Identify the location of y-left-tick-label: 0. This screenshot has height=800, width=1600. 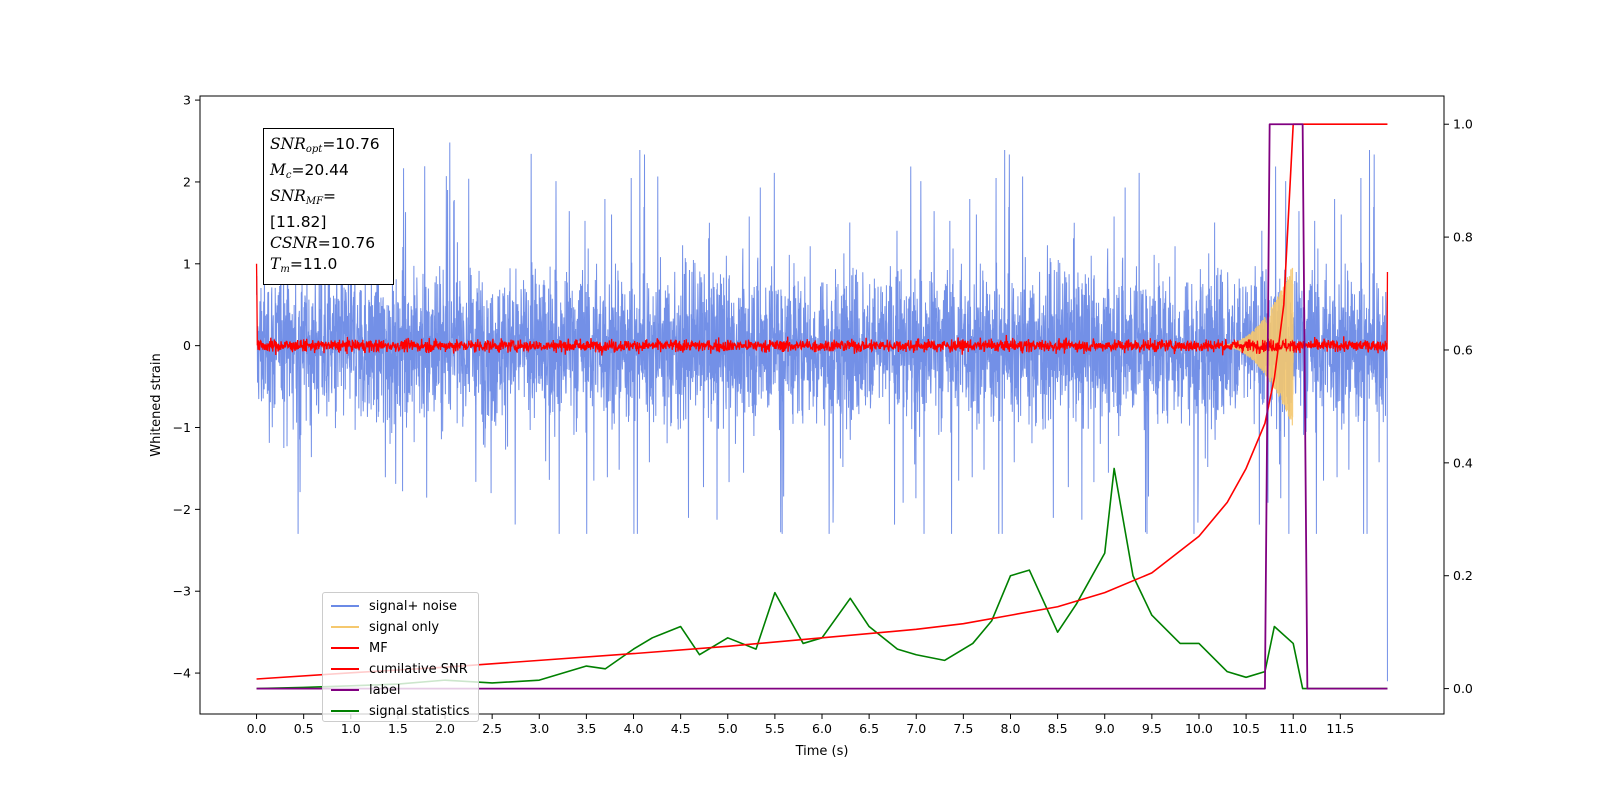
(187, 345).